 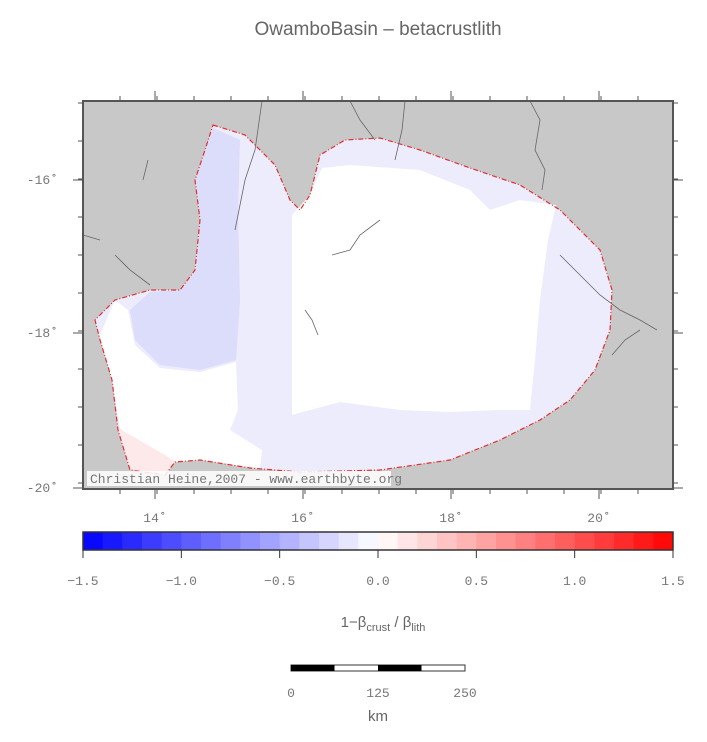 I want to click on scale-label: 125, so click(x=377, y=693).